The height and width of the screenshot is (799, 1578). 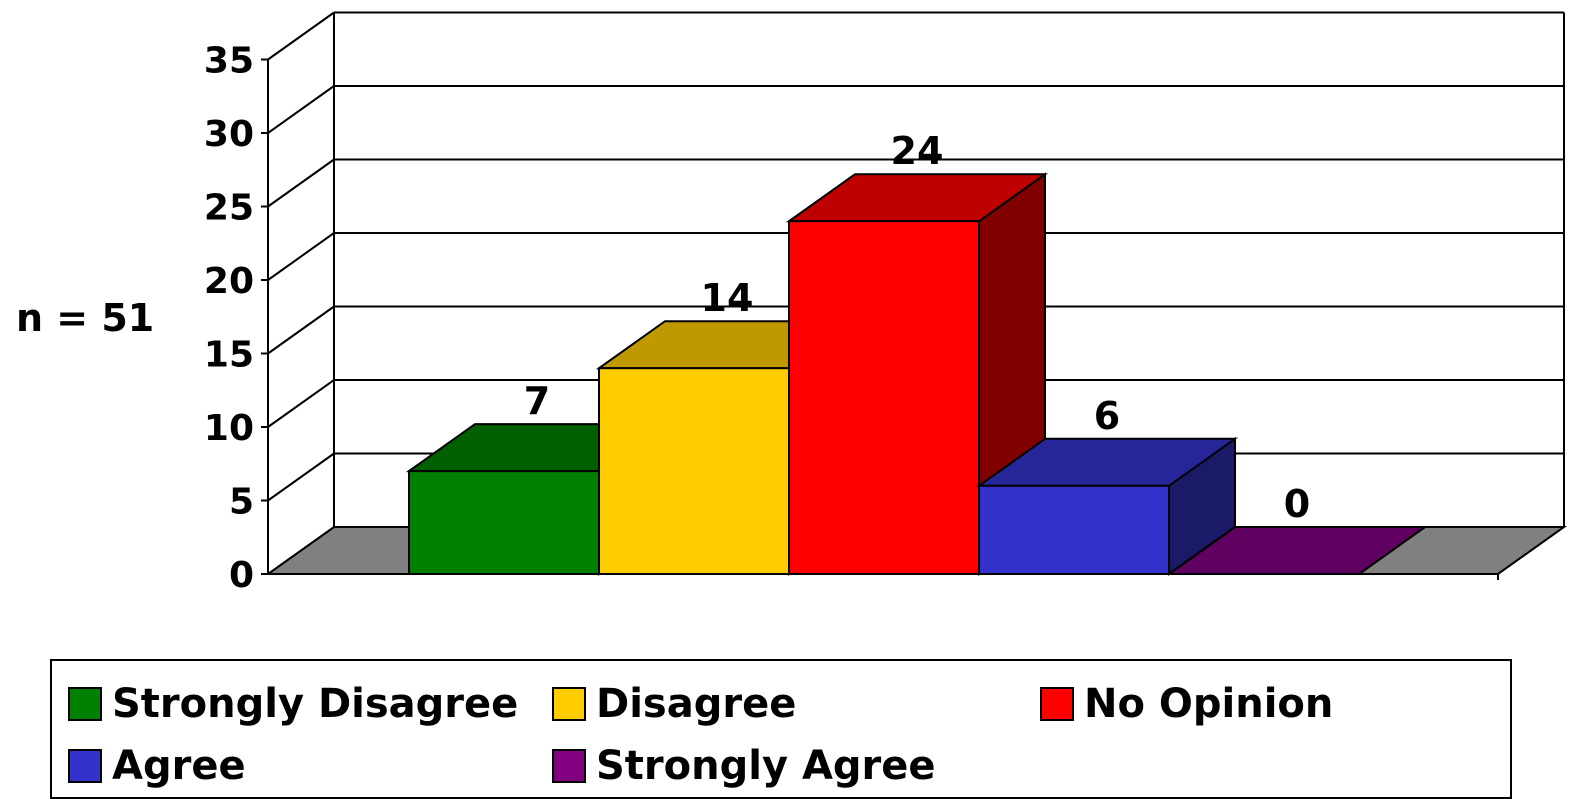 I want to click on legend-swatch-agree, so click(x=85, y=766).